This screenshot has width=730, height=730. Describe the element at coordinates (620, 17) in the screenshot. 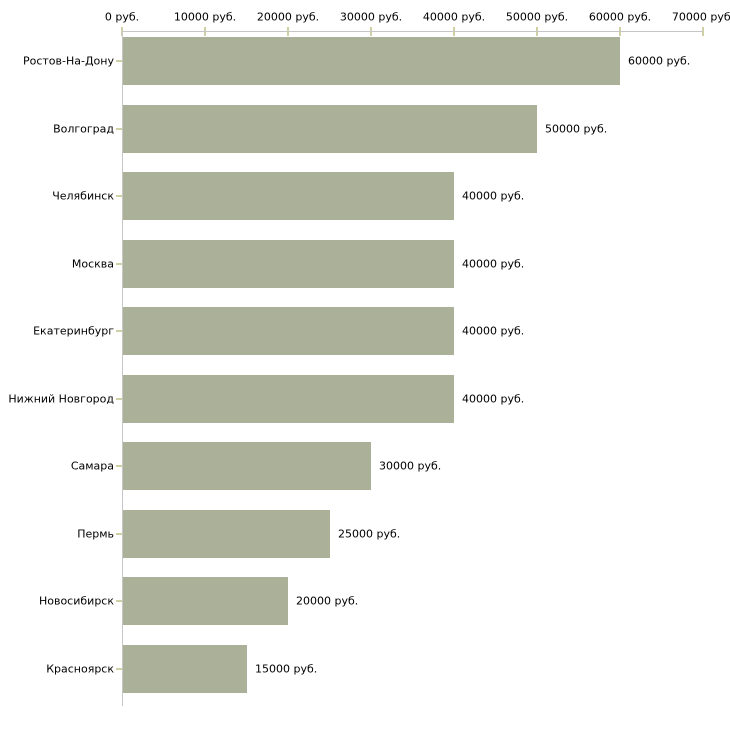

I see `x-axis-tick-label: 60000 руб.` at that location.